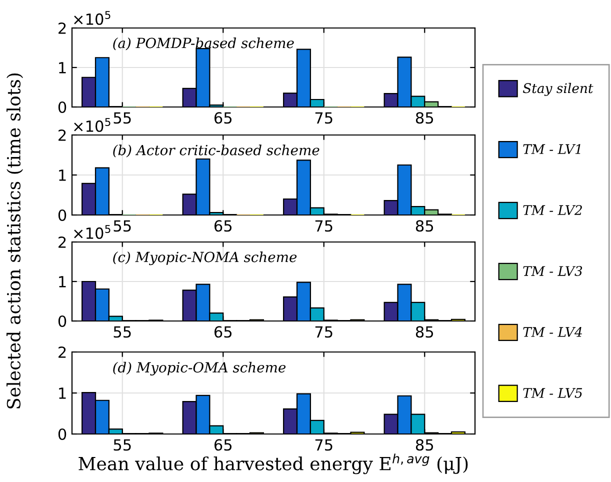 This screenshot has height=482, width=611. I want to click on legend-label: Stay silent, so click(558, 89).